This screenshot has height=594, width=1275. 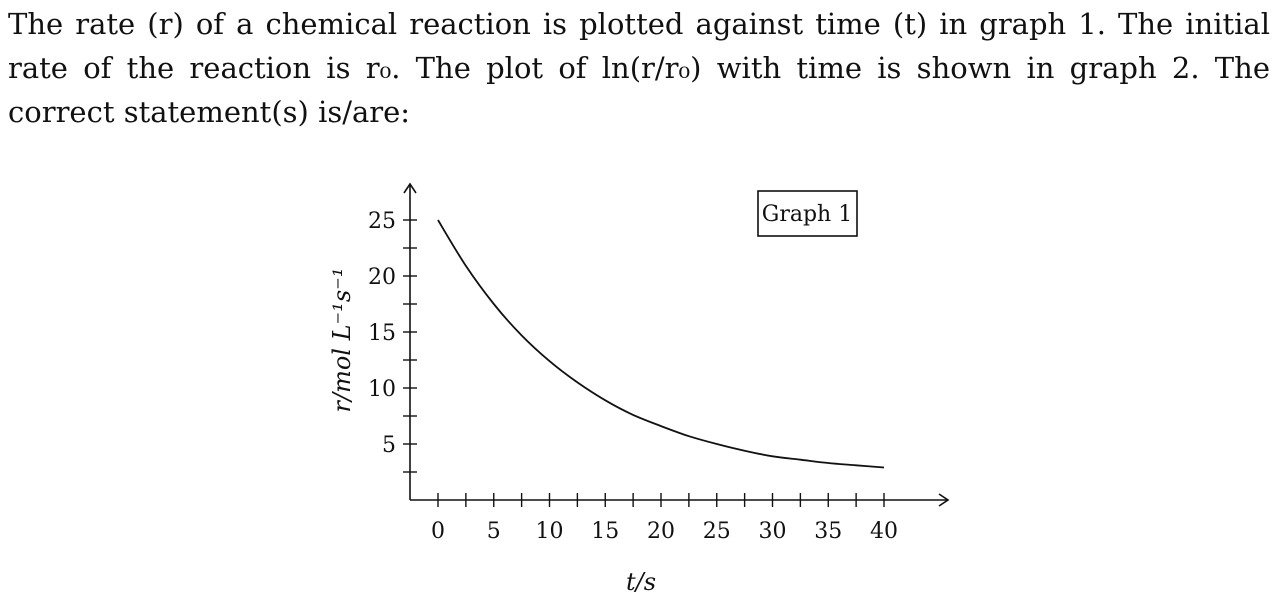 What do you see at coordinates (773, 531) in the screenshot?
I see `x-tick-label: 30` at bounding box center [773, 531].